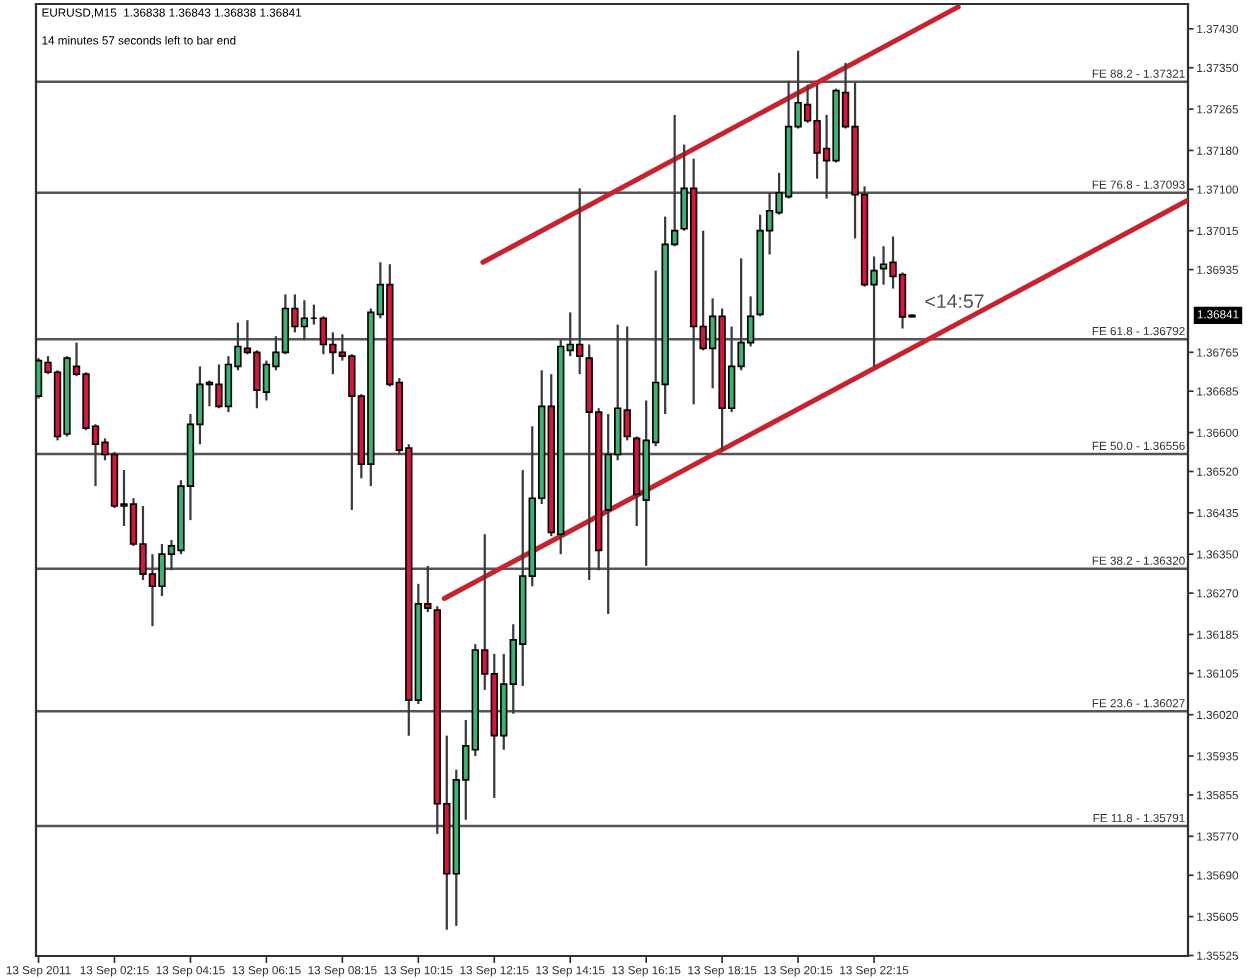  I want to click on annotation: <14:57, so click(954, 301).